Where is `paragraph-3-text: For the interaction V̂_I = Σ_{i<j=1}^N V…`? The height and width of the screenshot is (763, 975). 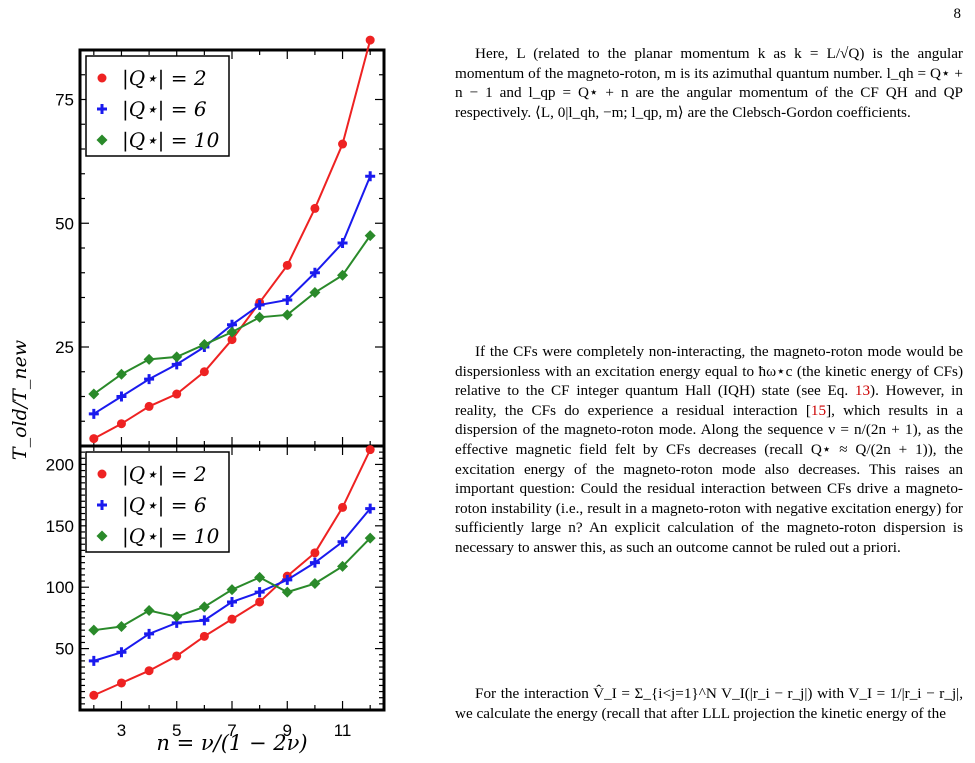 paragraph-3-text: For the interaction V̂_I = Σ_{i<j=1}^N V… is located at coordinates (709, 703).